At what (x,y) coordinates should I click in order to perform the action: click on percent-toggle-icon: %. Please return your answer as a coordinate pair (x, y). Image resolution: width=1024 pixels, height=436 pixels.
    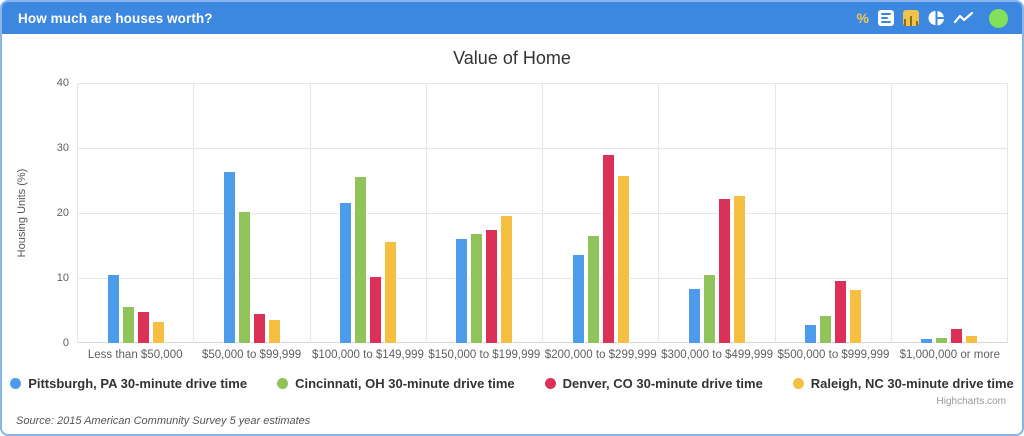
    Looking at the image, I should click on (862, 18).